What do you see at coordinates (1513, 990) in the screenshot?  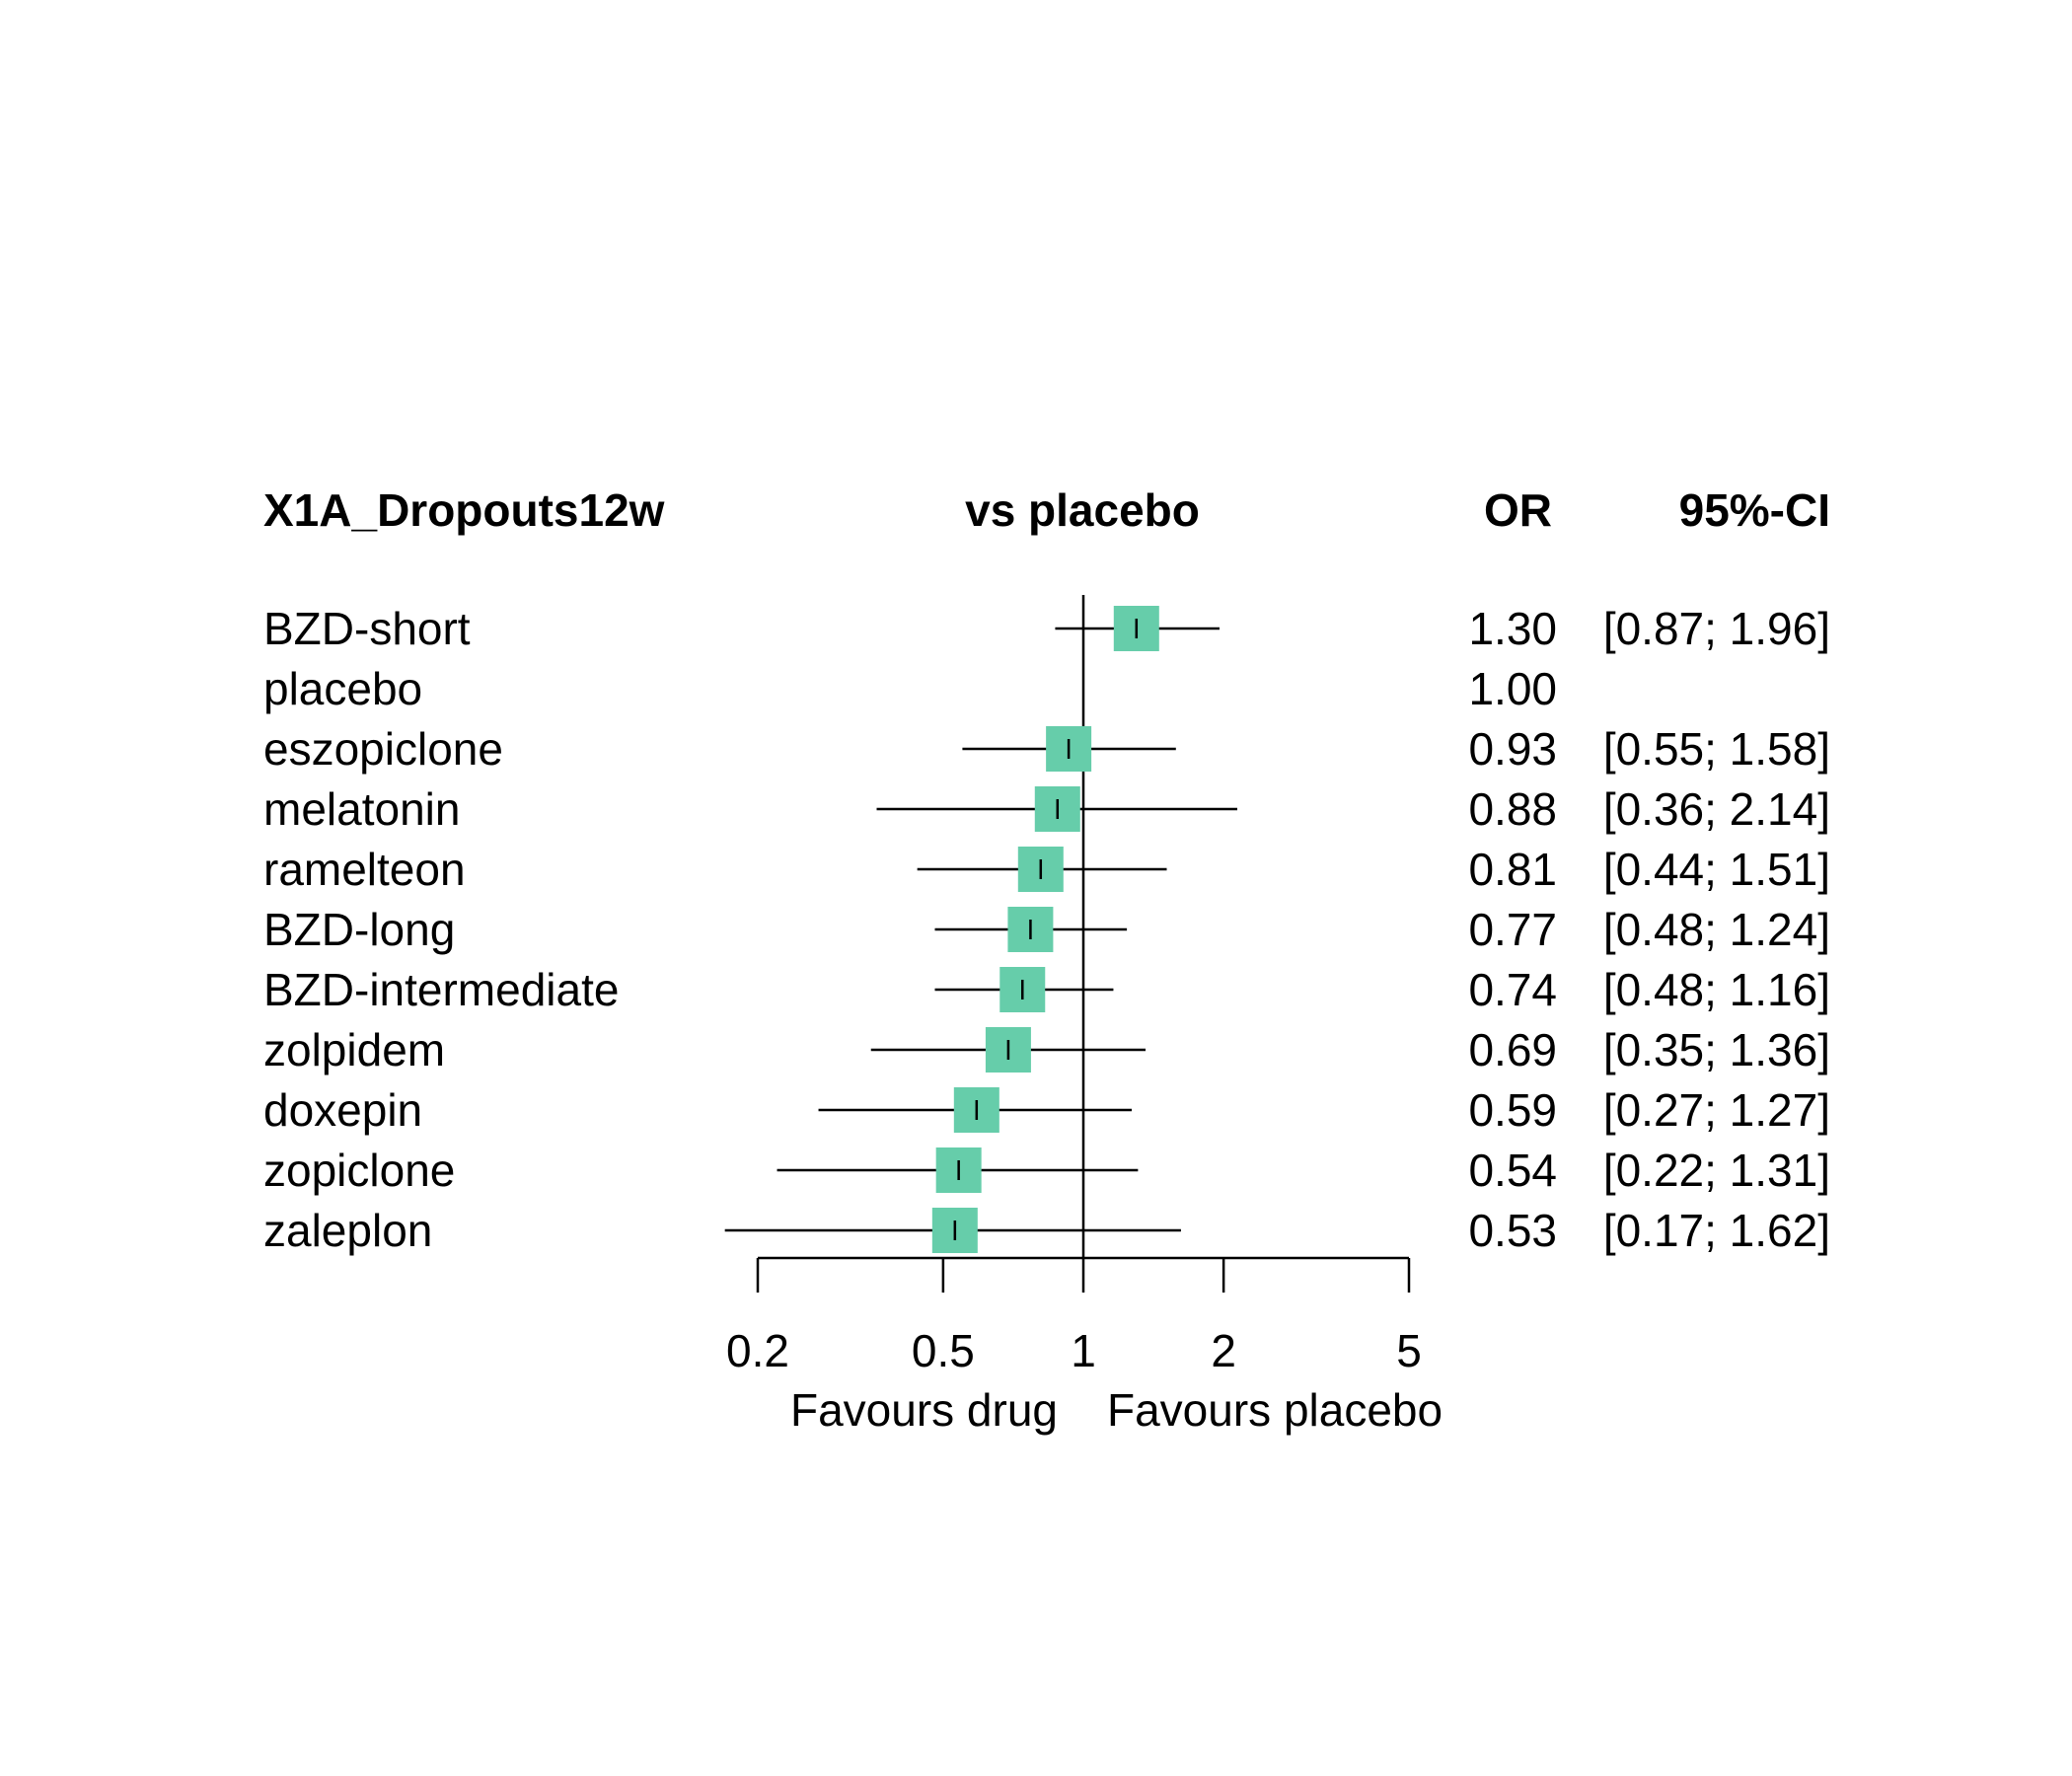 I see `or-value: 0.74` at bounding box center [1513, 990].